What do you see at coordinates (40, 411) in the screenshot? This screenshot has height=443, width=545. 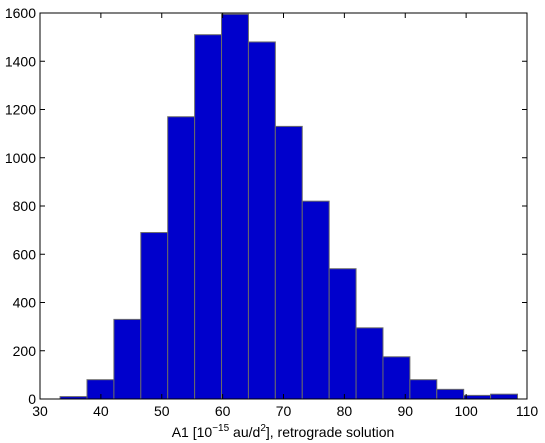 I see `x-tick-label: 30` at bounding box center [40, 411].